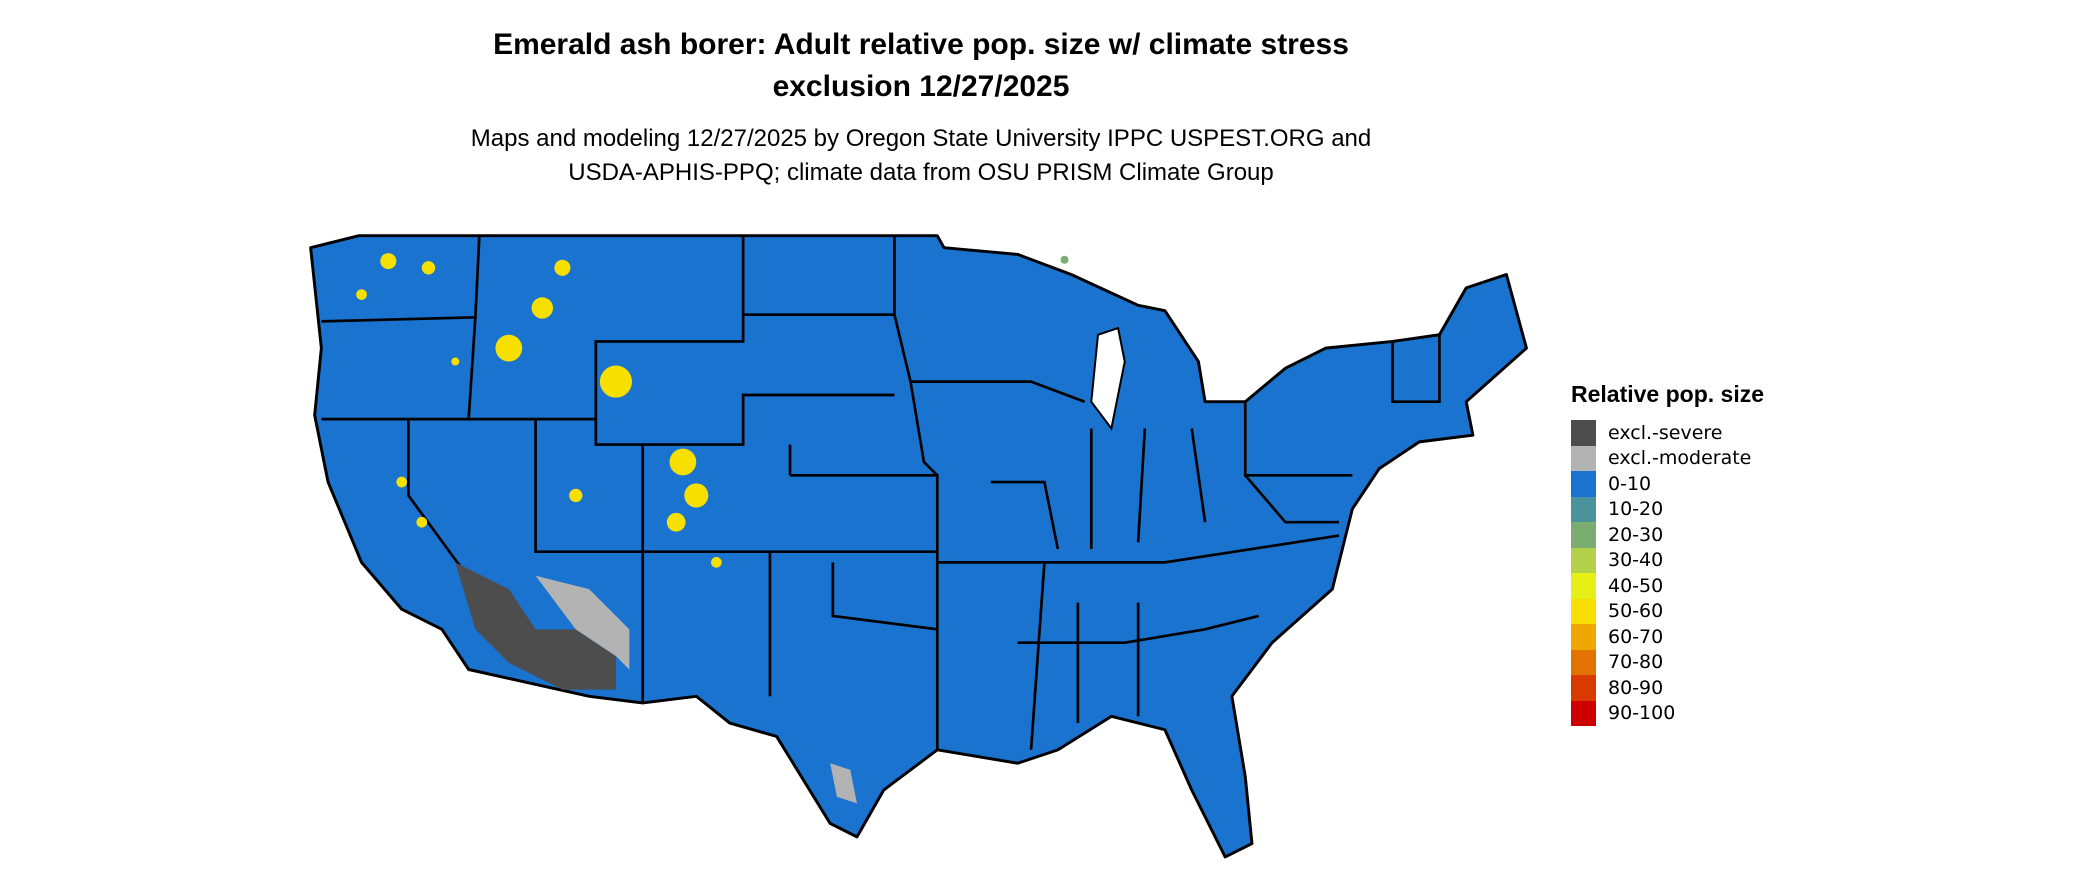 The height and width of the screenshot is (892, 2100). Describe the element at coordinates (1636, 534) in the screenshot. I see `legend-label: 20-30` at that location.